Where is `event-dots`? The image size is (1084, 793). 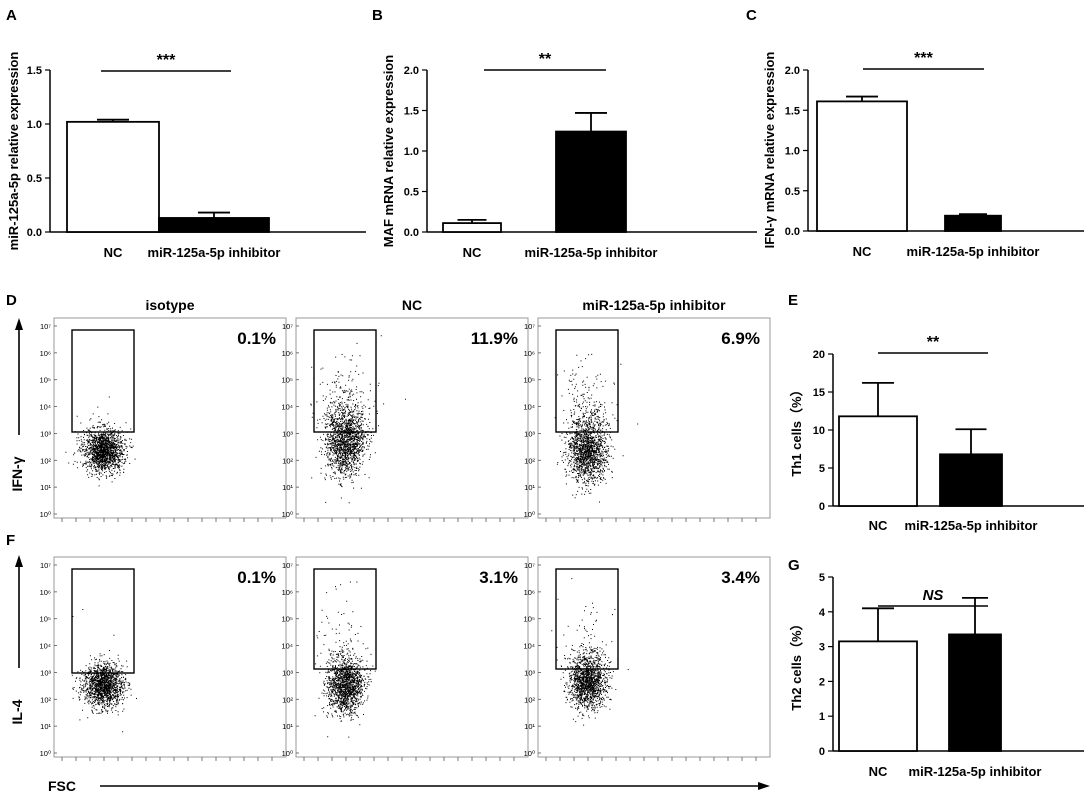 event-dots is located at coordinates (596, 428).